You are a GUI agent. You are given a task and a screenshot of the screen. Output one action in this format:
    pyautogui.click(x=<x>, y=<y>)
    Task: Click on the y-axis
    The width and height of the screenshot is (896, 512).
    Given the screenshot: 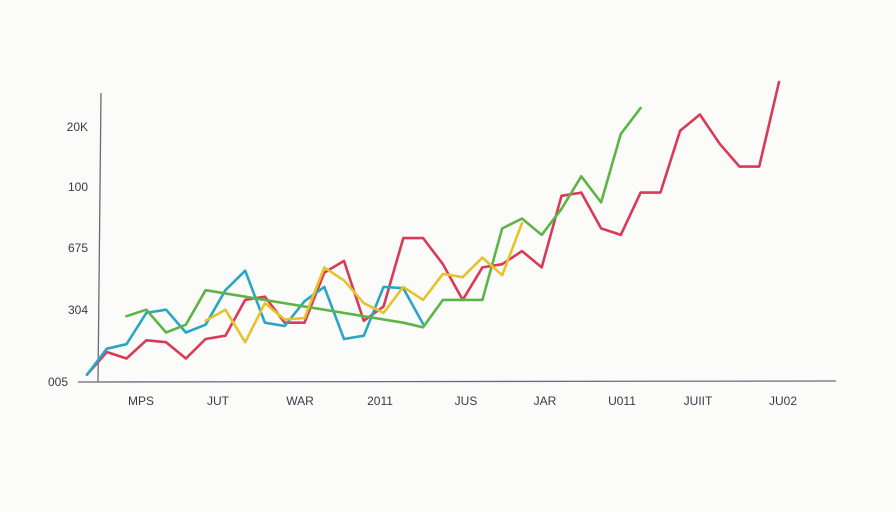 What is the action you would take?
    pyautogui.click(x=99, y=237)
    